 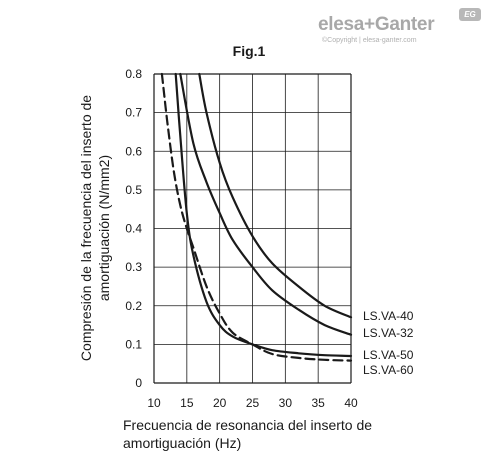 I want to click on legend-entry: LS.VA-40, so click(x=388, y=316).